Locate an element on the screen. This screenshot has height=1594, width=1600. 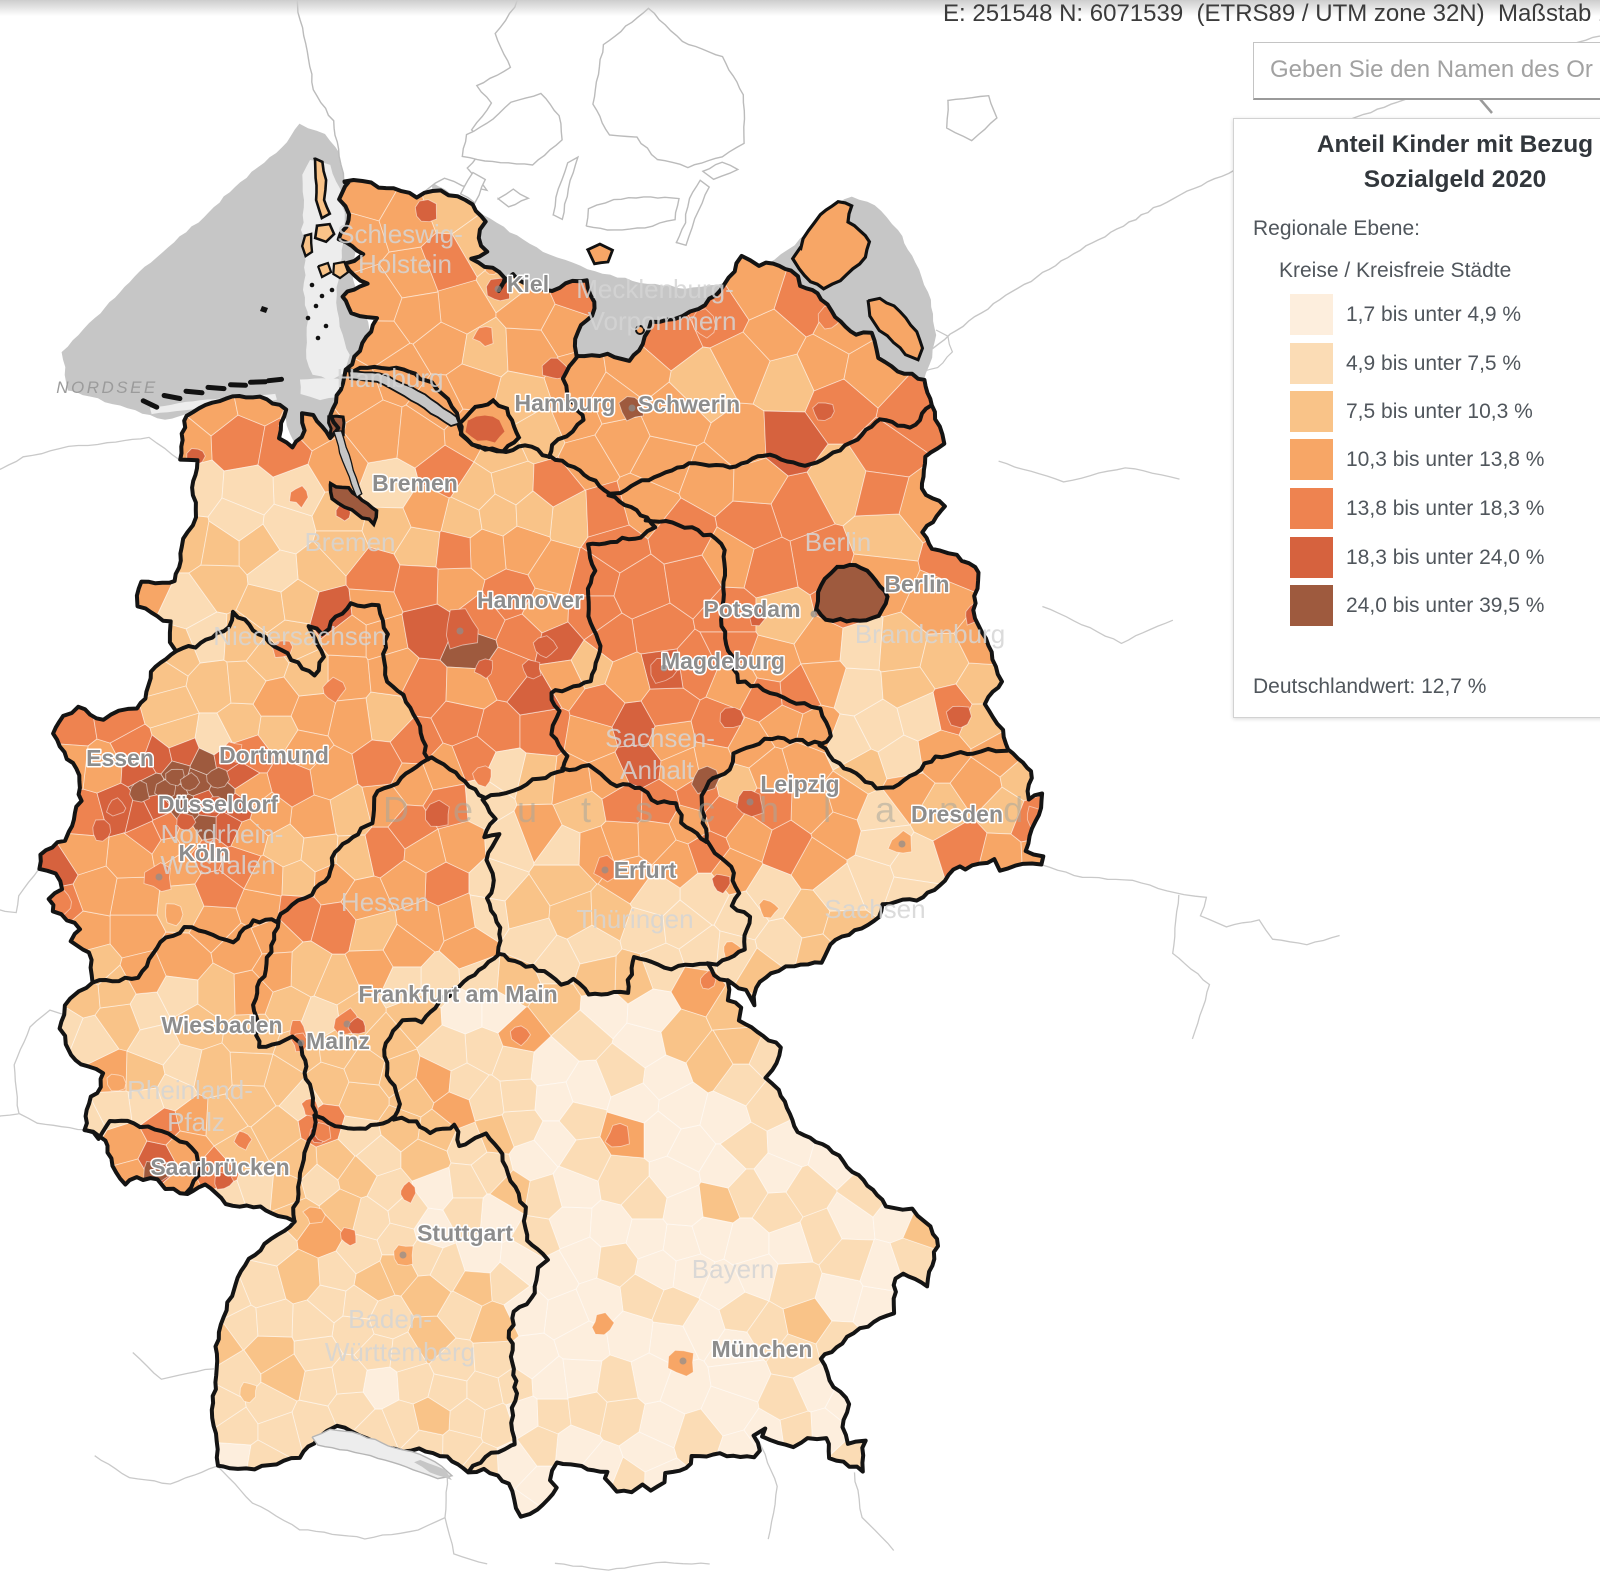
svg-text: Westfalen is located at coordinates (217, 865).